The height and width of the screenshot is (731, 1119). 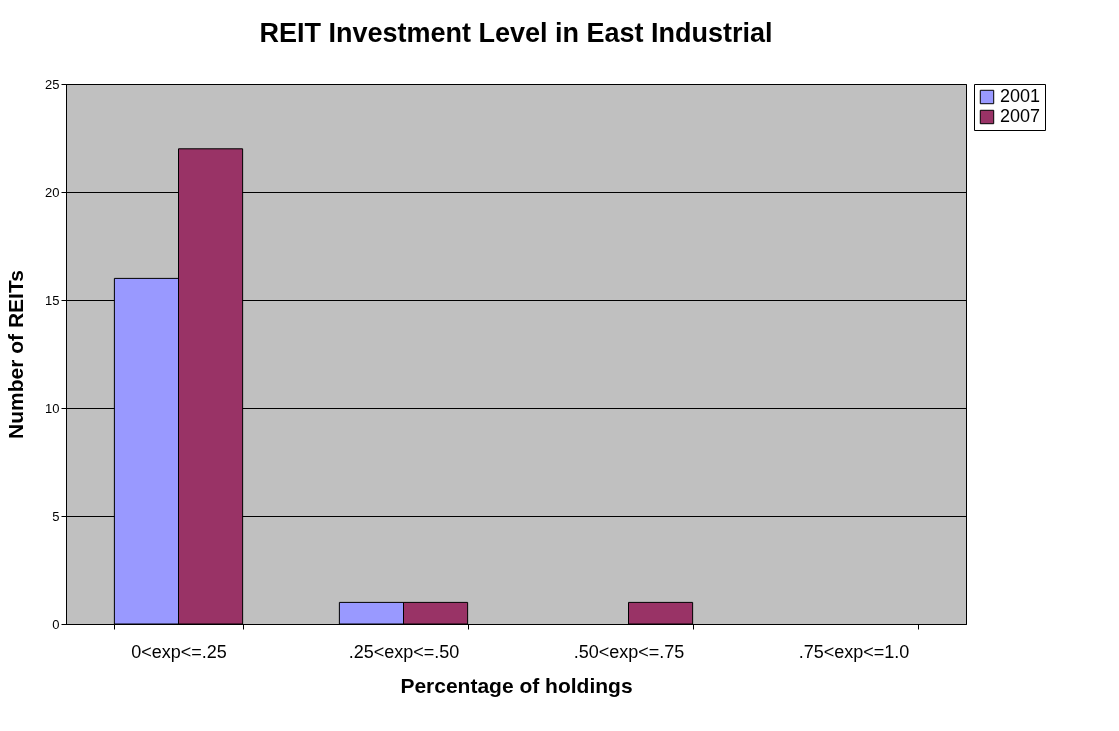 What do you see at coordinates (56, 516) in the screenshot?
I see `y-tick-label: 5` at bounding box center [56, 516].